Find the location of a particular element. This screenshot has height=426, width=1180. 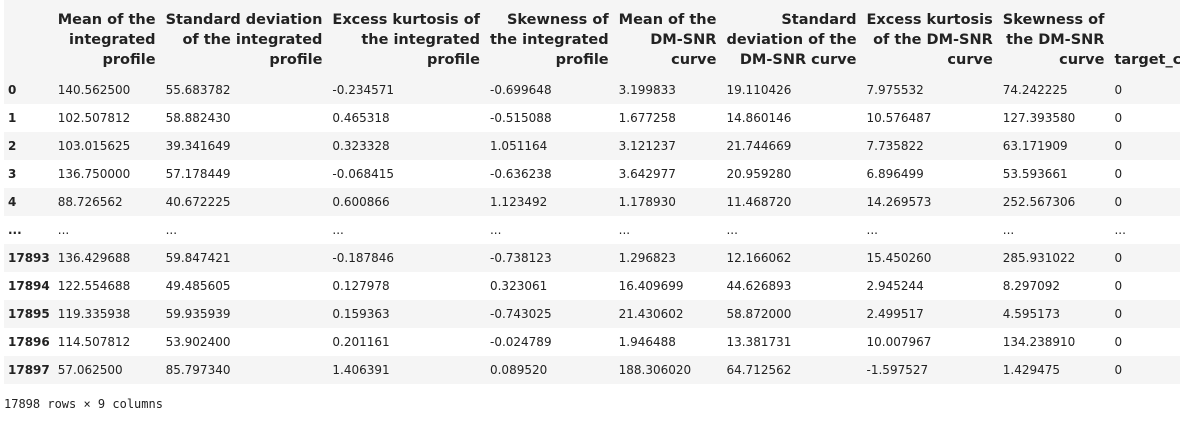

cell: 102.507812 is located at coordinates (94, 118).